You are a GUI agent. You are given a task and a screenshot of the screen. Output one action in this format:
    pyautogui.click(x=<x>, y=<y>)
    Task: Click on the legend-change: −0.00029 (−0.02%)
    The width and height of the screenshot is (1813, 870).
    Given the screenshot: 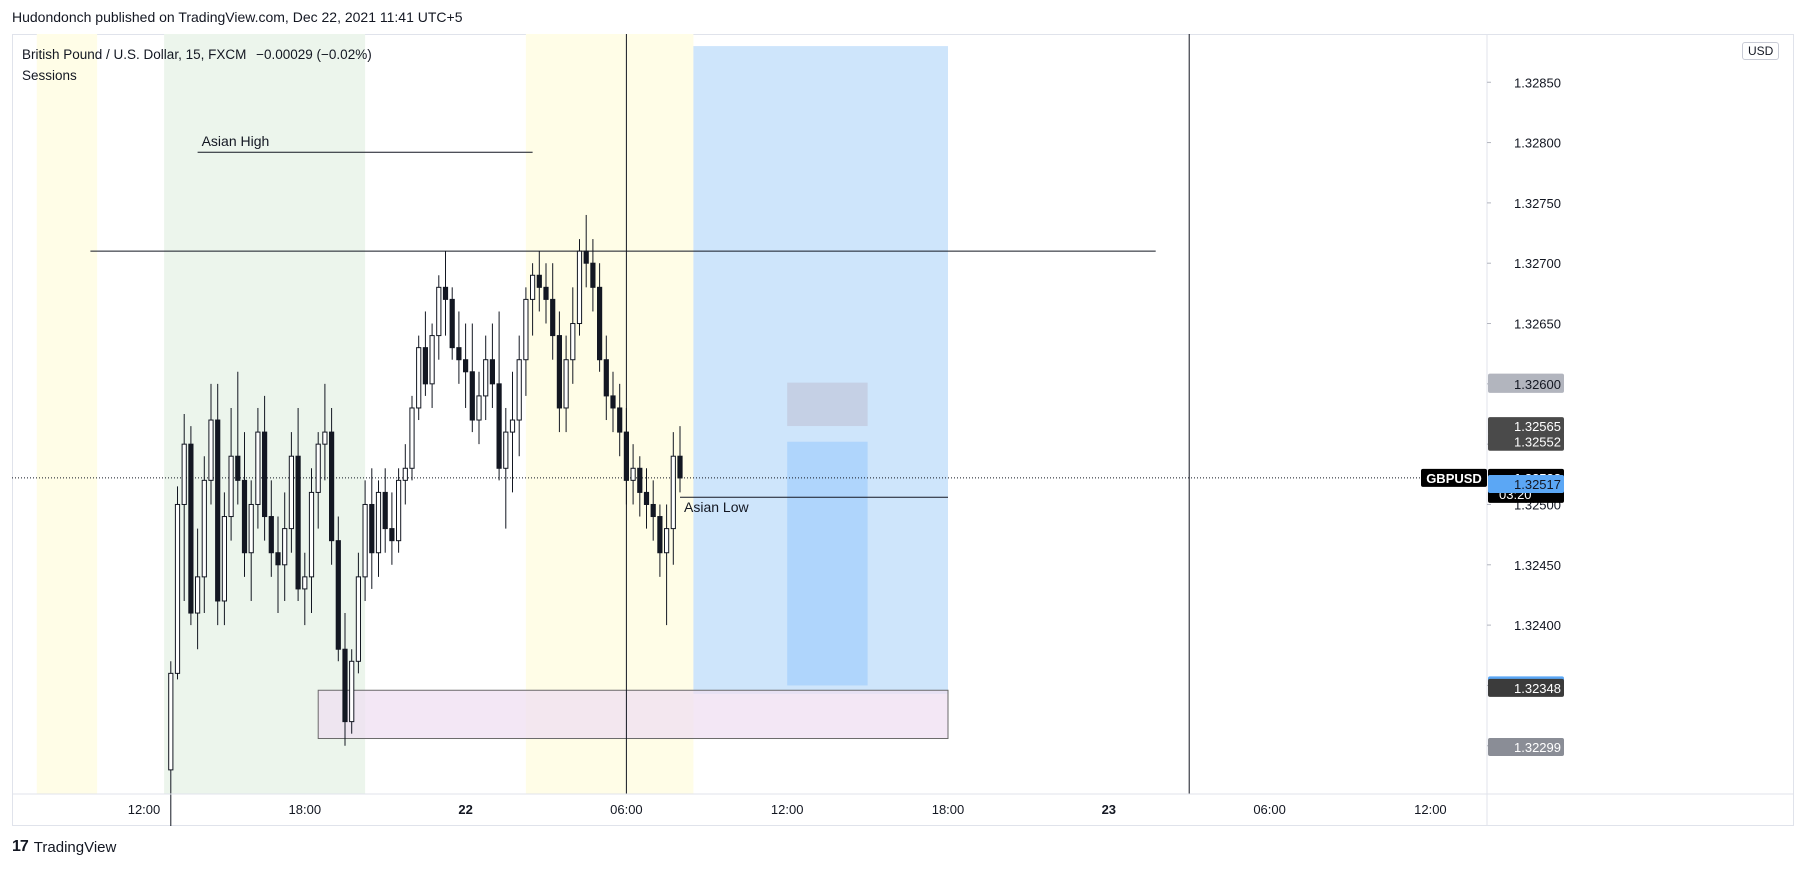 What is the action you would take?
    pyautogui.click(x=314, y=54)
    